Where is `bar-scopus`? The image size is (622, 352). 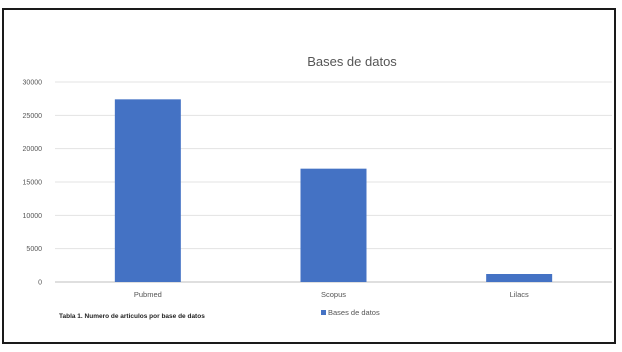
bar-scopus is located at coordinates (333, 225).